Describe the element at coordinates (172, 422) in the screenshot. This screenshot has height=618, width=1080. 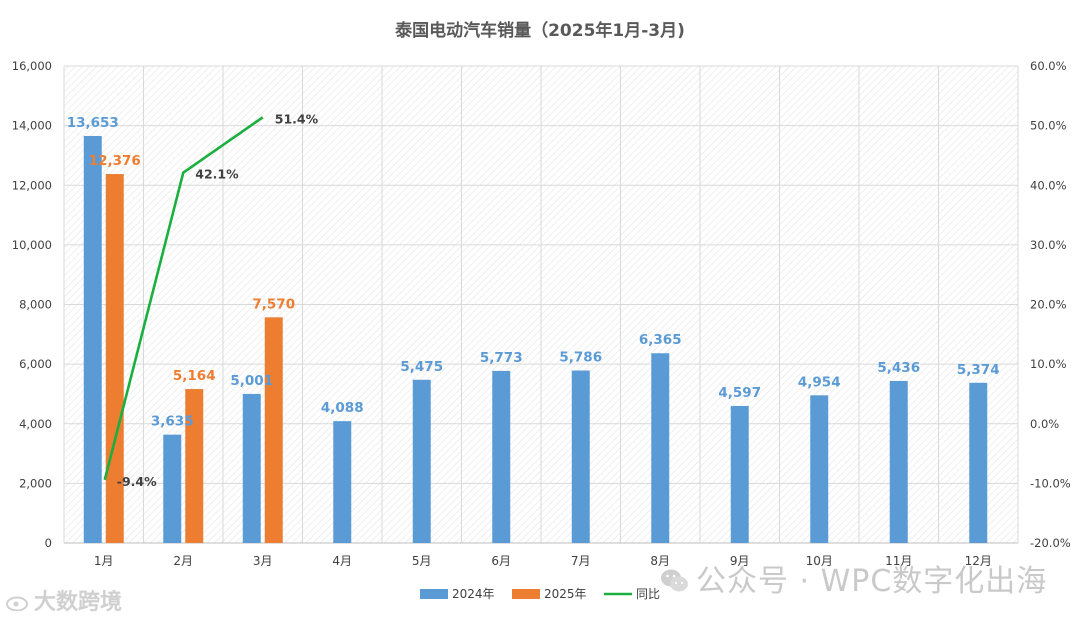
I see `data-label-2024: 3,635` at that location.